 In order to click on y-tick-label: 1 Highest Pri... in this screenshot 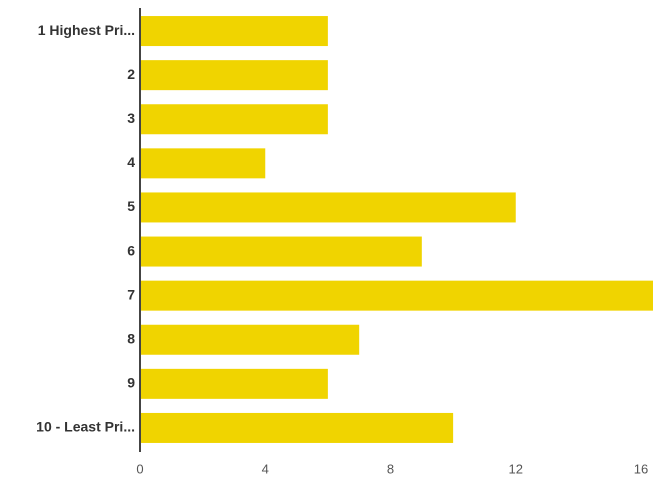, I will do `click(86, 30)`.